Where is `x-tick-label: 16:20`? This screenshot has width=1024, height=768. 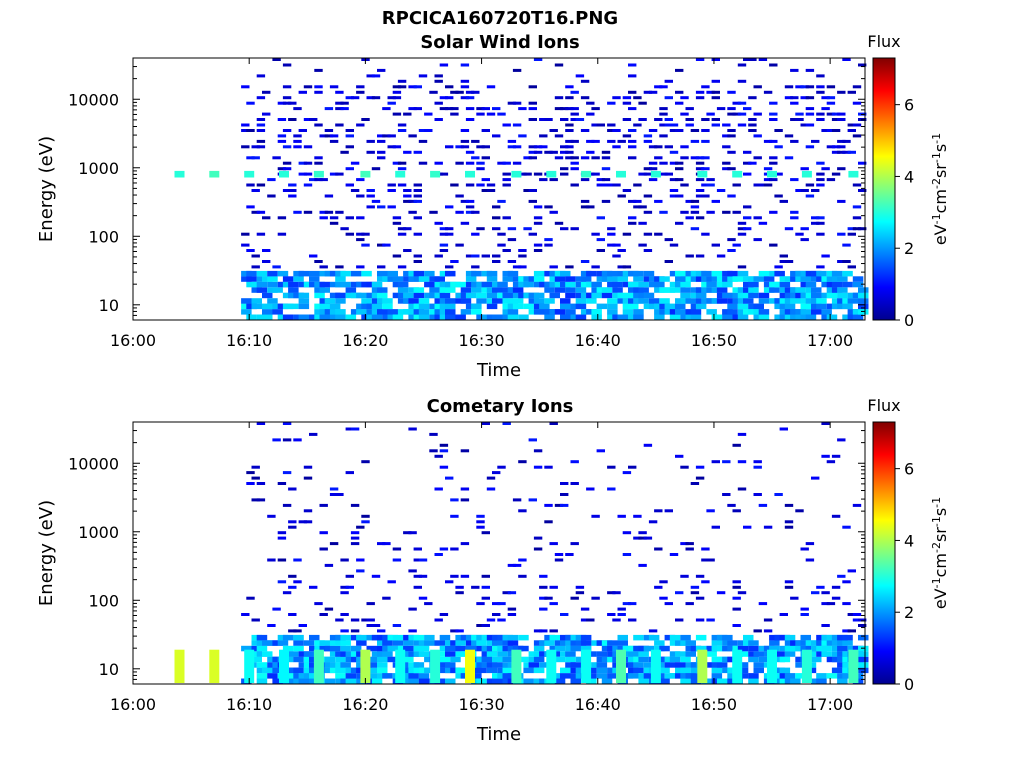
x-tick-label: 16:20 is located at coordinates (365, 704).